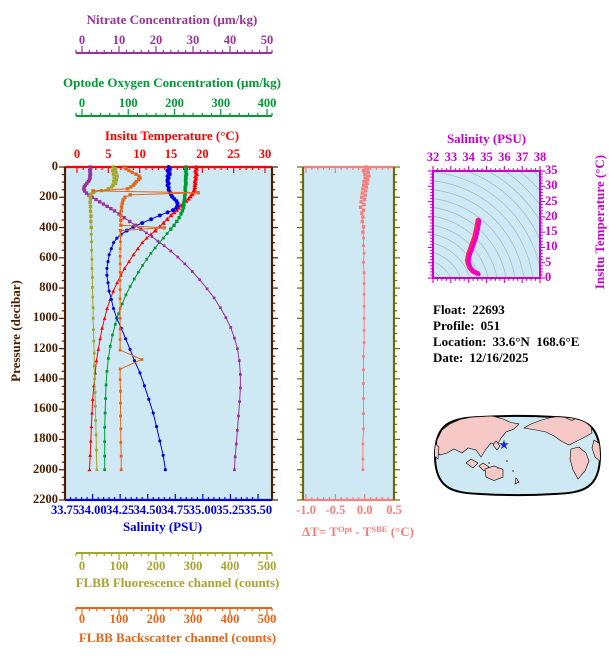 Image resolution: width=609 pixels, height=663 pixels. I want to click on float-info-row-location: Location: 33.6°N 168.6°E, so click(506, 342).